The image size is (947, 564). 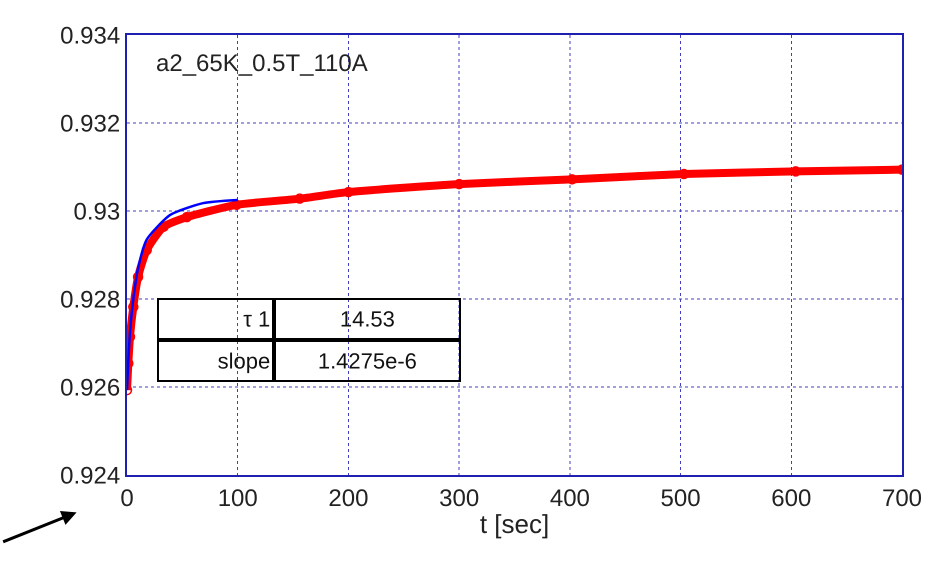 What do you see at coordinates (90, 388) in the screenshot?
I see `y-tick-label: 0.926` at bounding box center [90, 388].